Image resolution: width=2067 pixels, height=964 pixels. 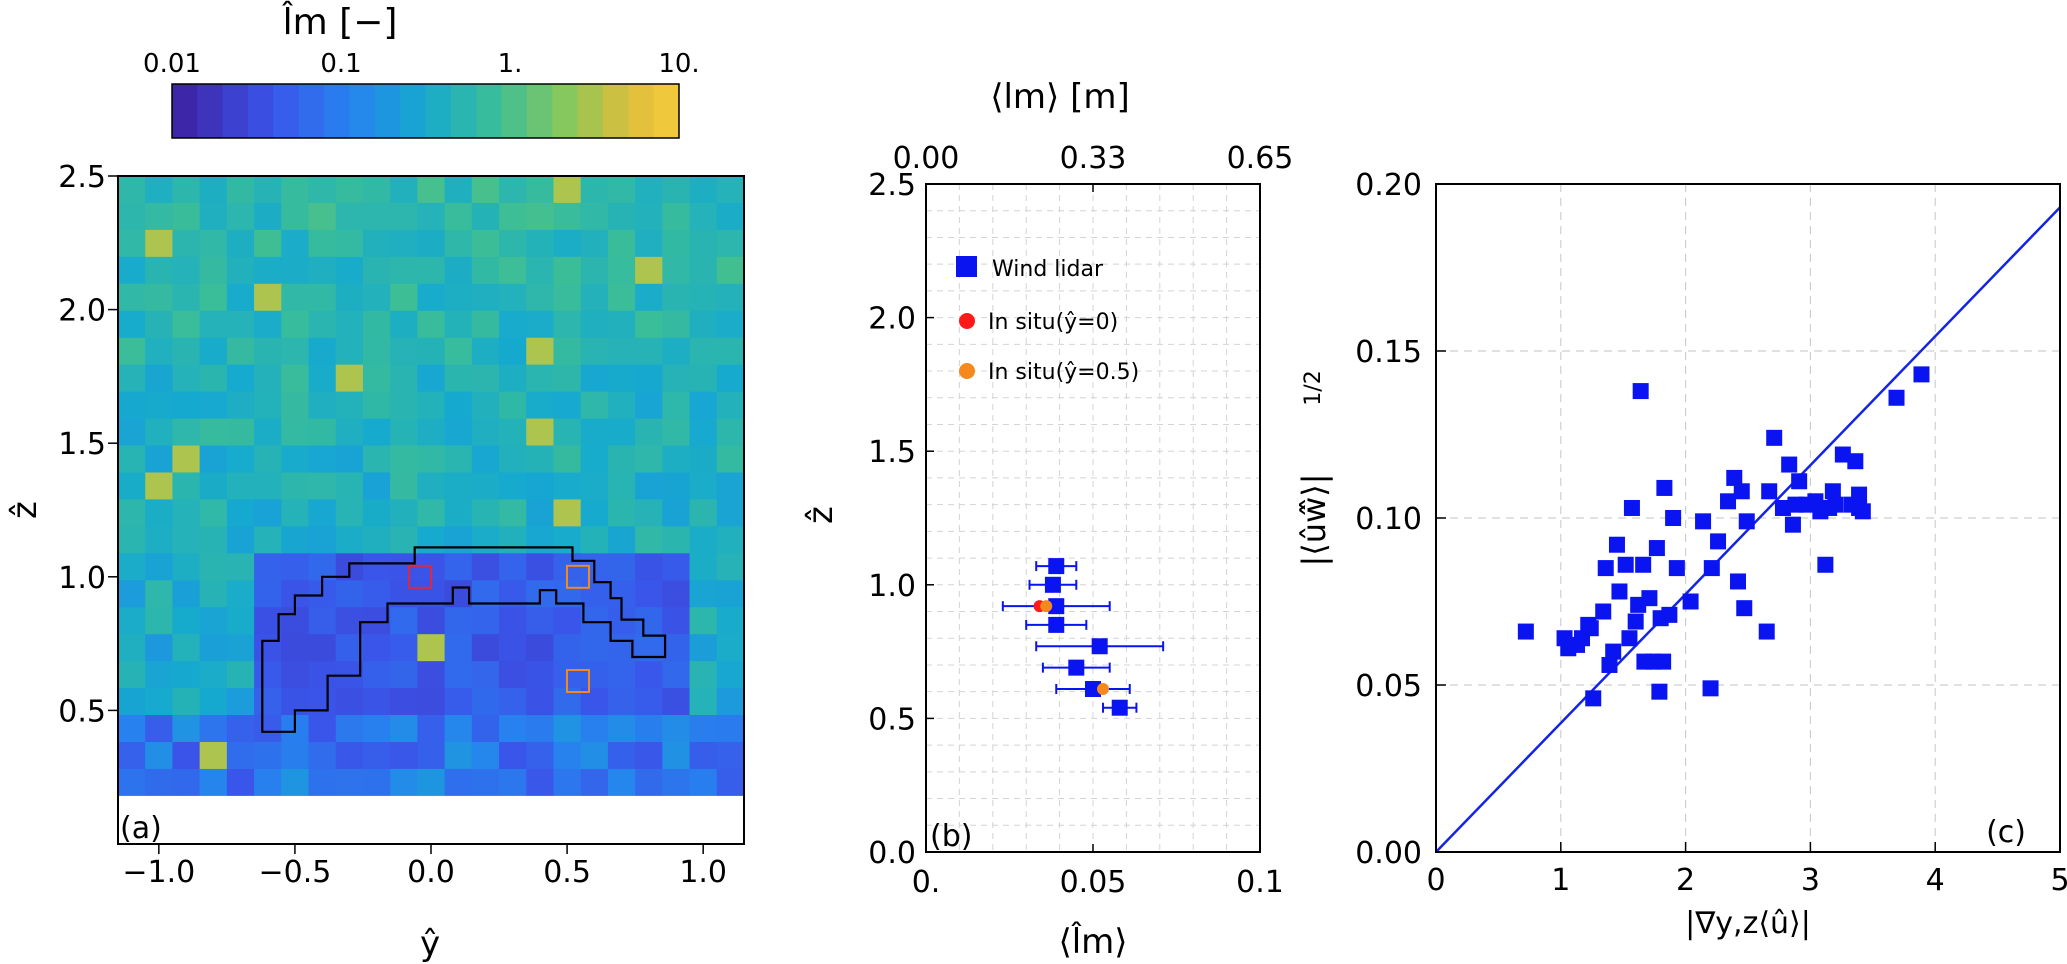 What do you see at coordinates (926, 158) in the screenshot?
I see `panel-b-x2tick-label: 0.00` at bounding box center [926, 158].